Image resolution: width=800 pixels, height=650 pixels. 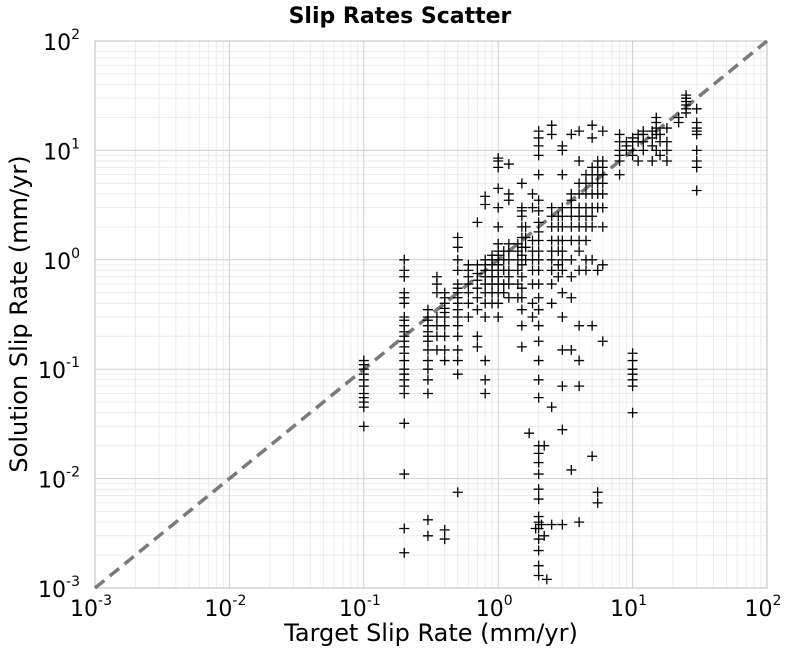 I want to click on x-tick-label: 10⁻², so click(x=225, y=607).